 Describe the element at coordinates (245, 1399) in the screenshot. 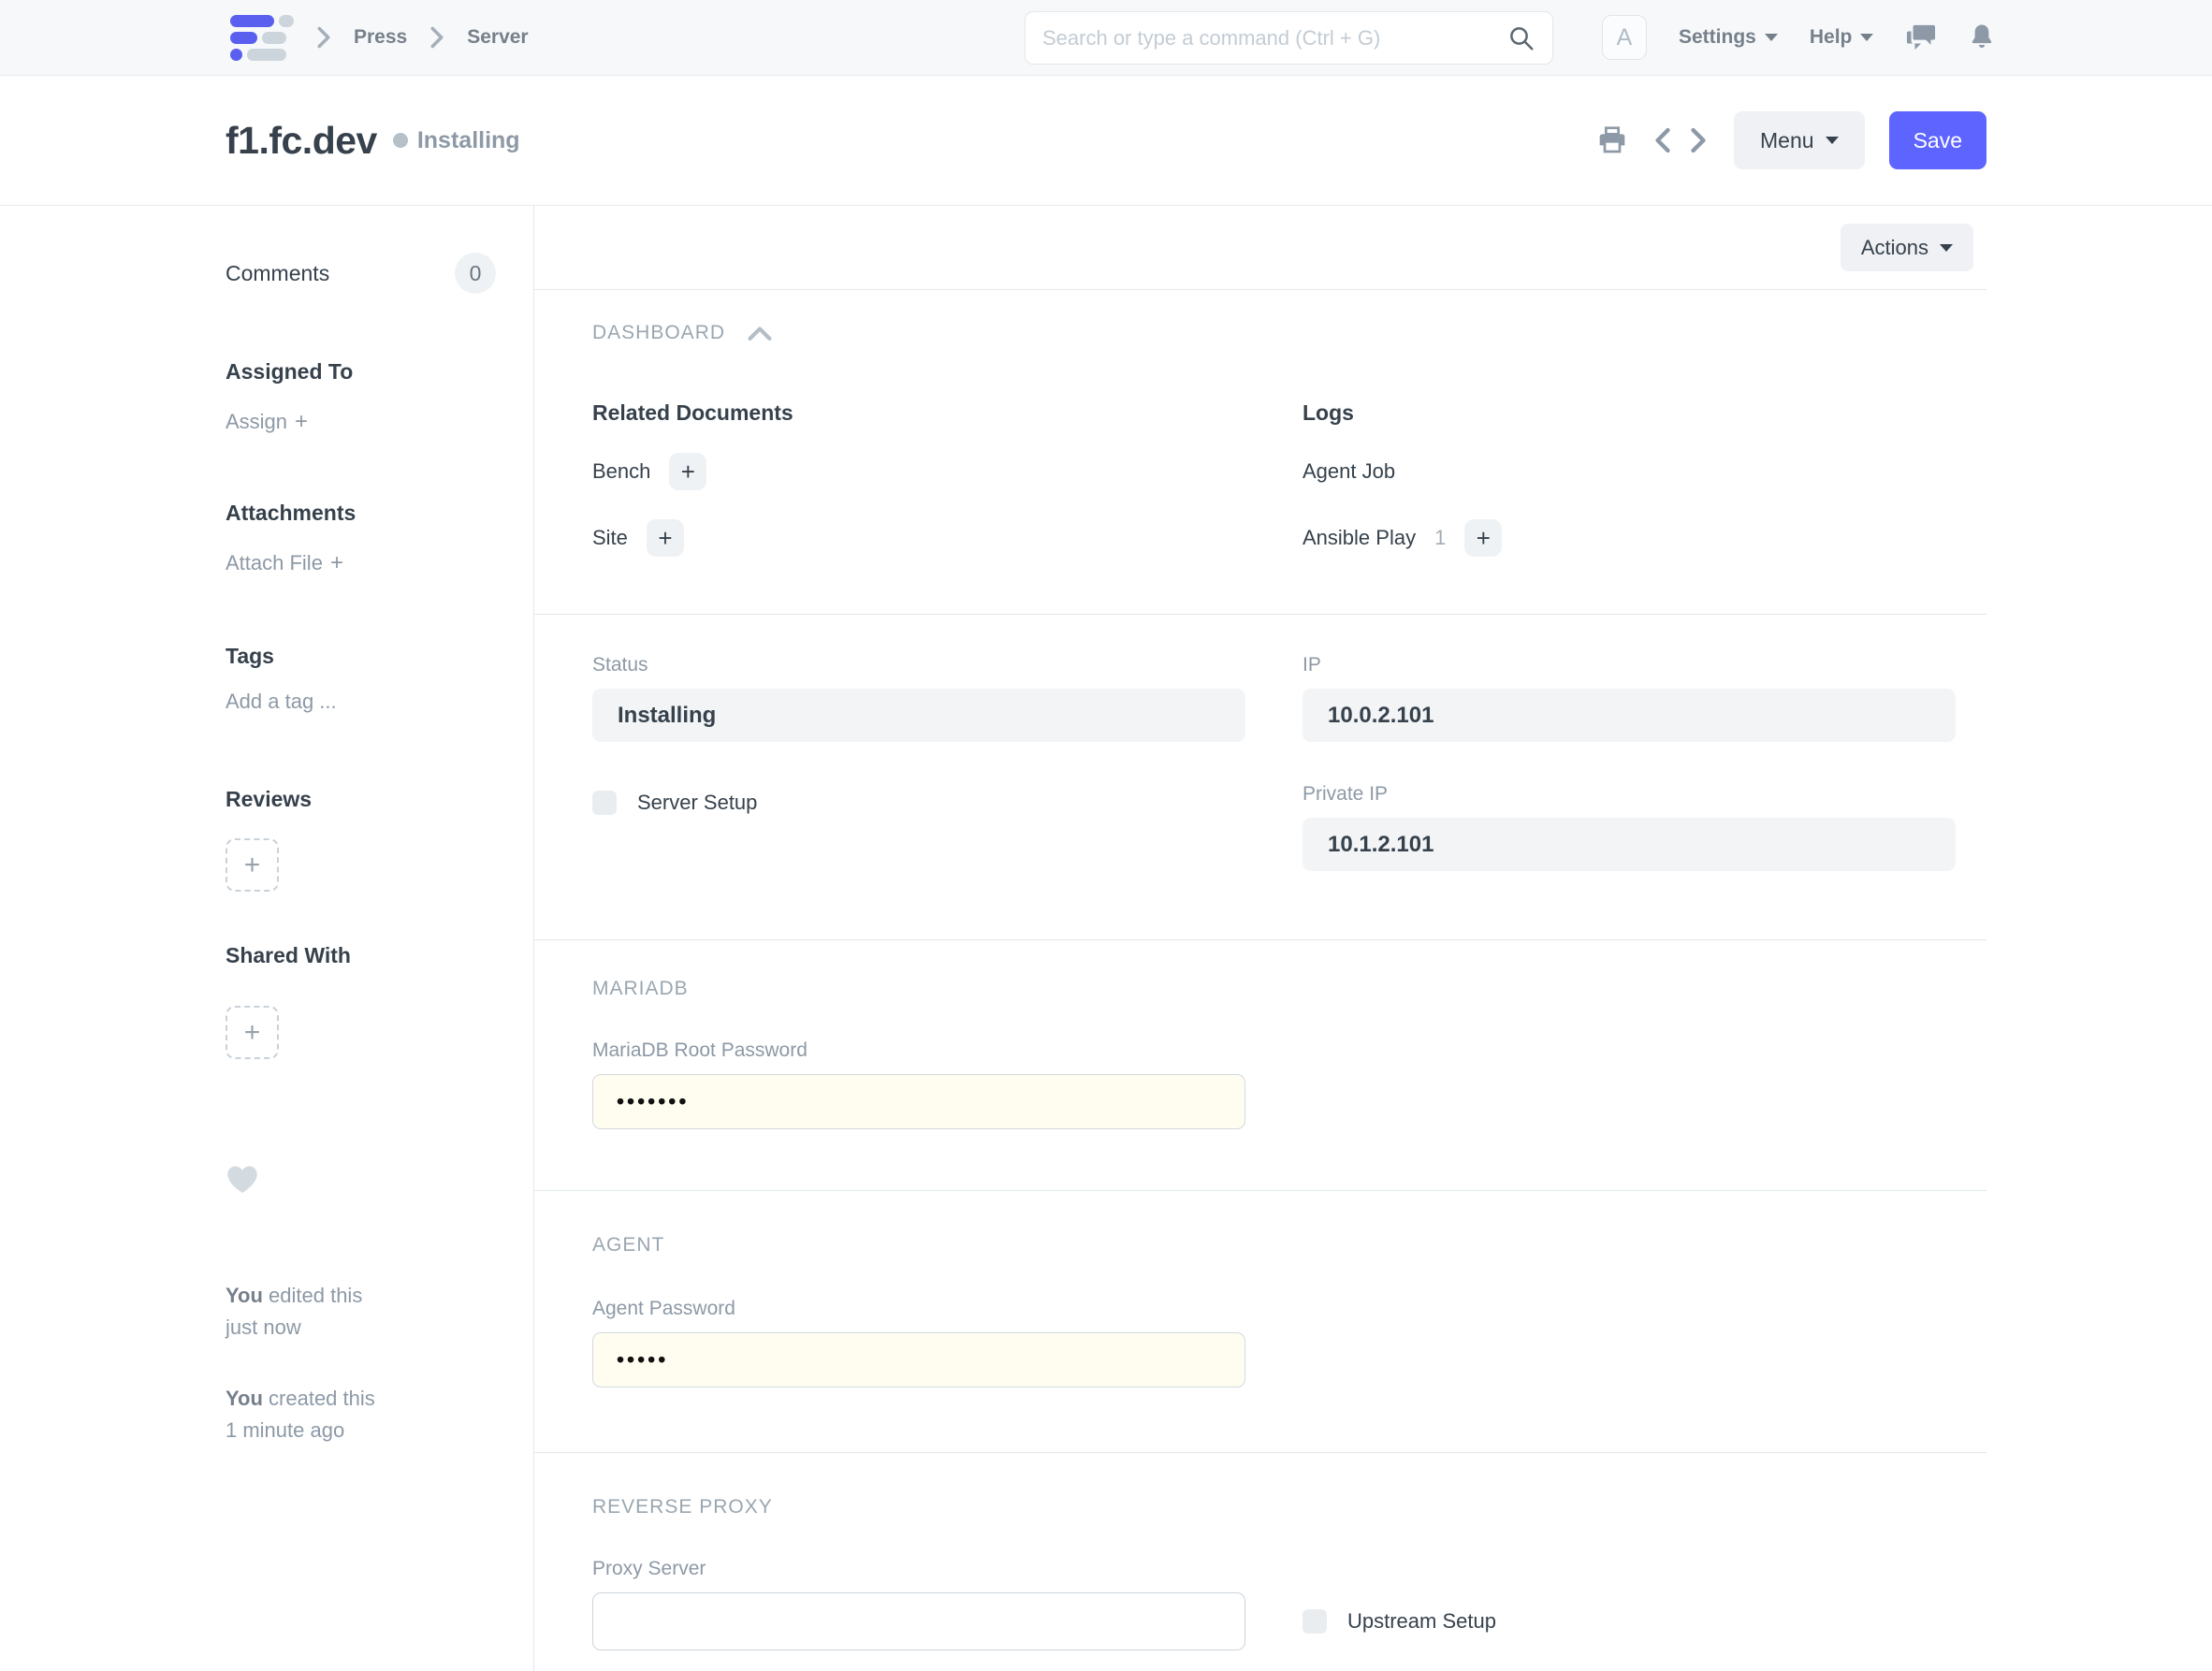

I see `created-who: You` at that location.